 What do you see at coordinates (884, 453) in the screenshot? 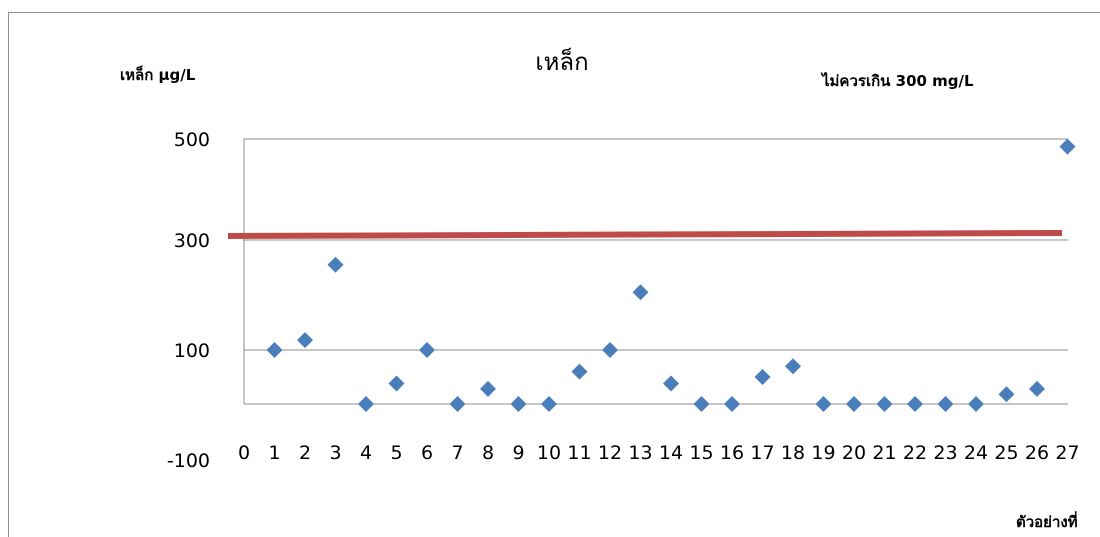
I see `x-tick-label: 21` at bounding box center [884, 453].